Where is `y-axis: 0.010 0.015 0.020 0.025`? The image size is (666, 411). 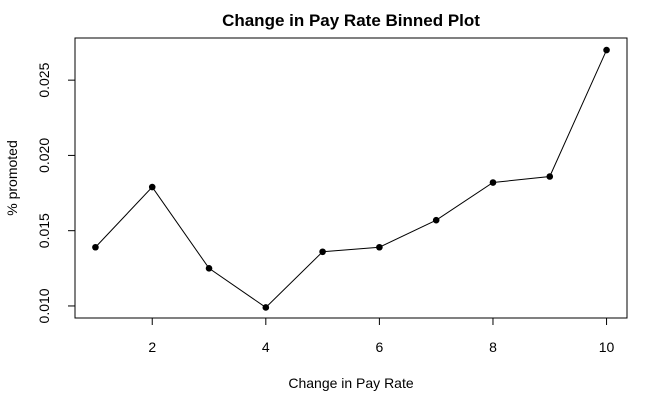 y-axis: 0.010 0.015 0.020 0.025 is located at coordinates (56, 192).